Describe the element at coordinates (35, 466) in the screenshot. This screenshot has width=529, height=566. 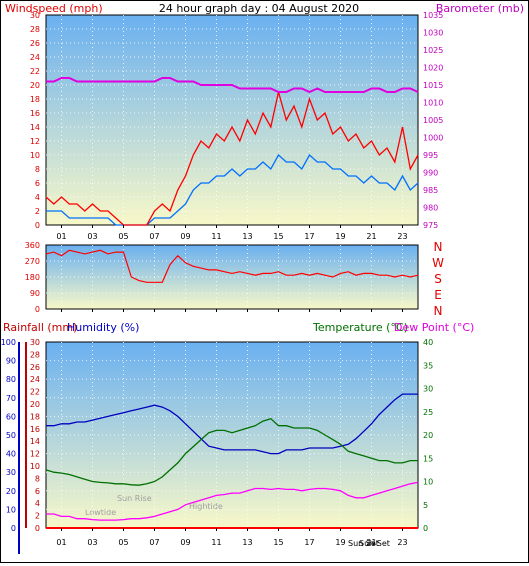
I see `rainfall-tick-label: 10` at that location.